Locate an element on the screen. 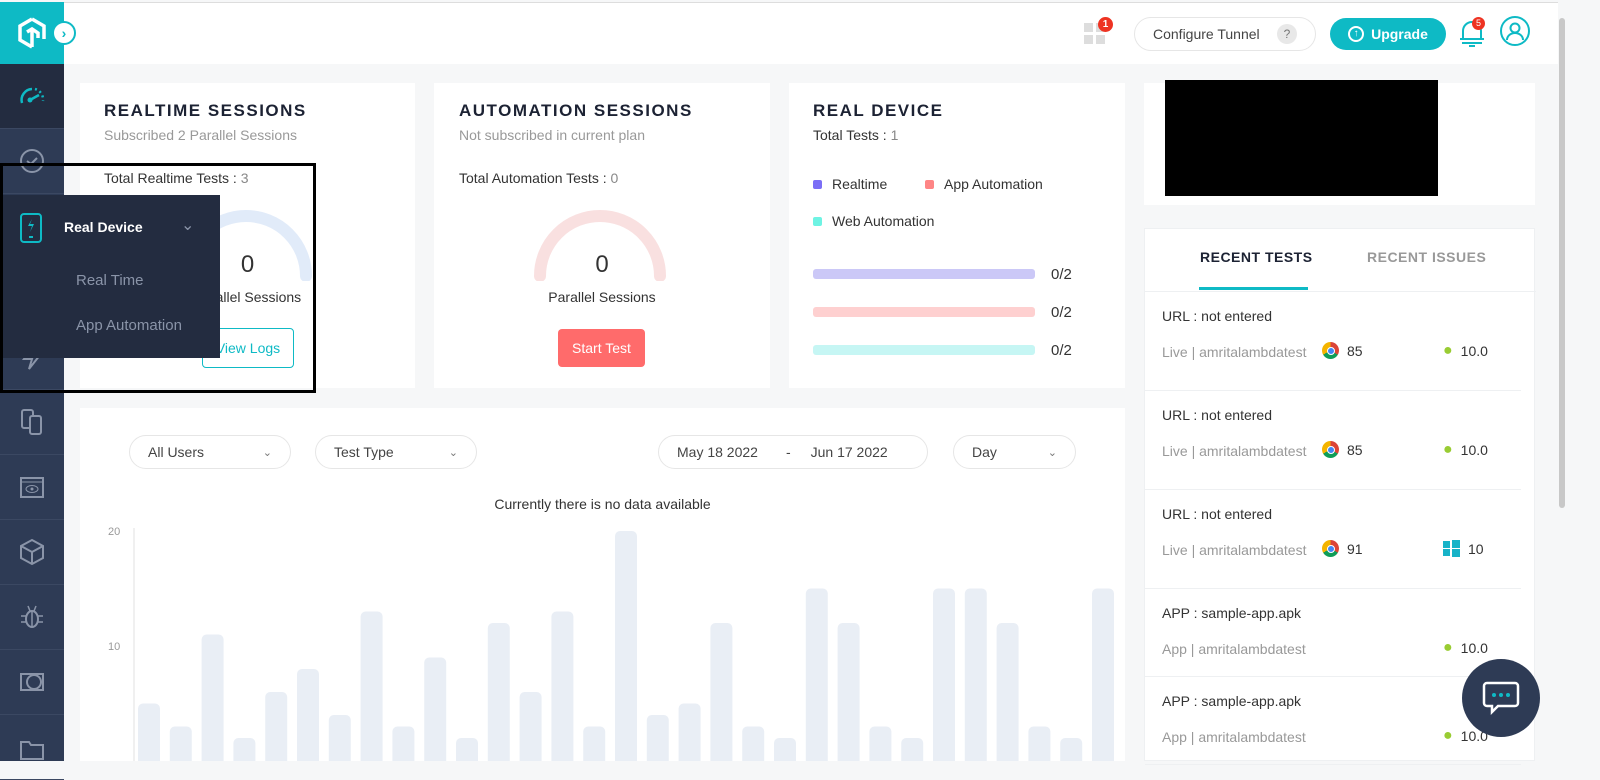 The width and height of the screenshot is (1600, 780). web-automation-usage-bar is located at coordinates (924, 350).